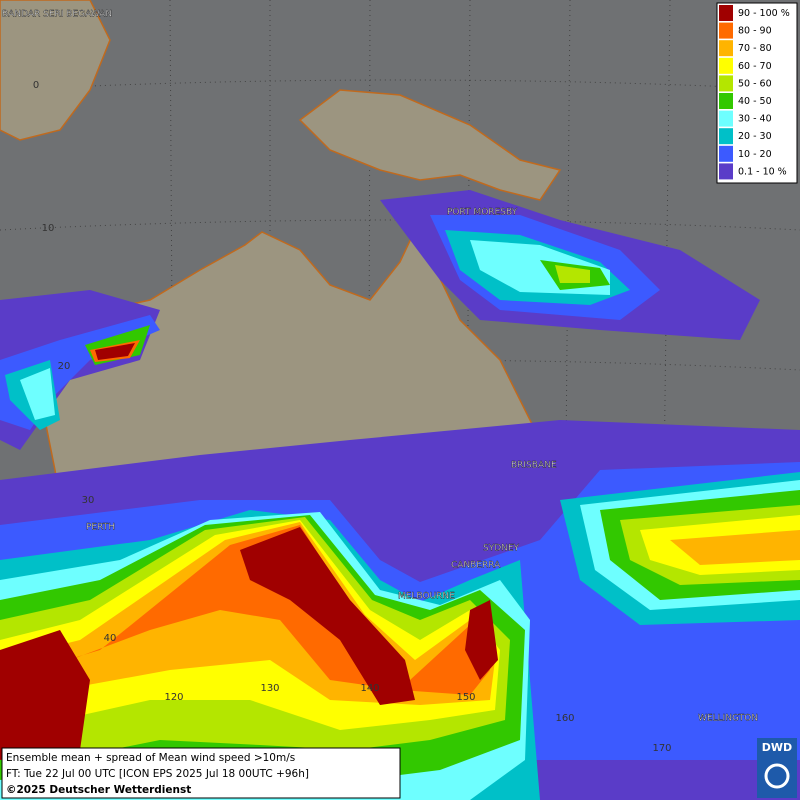 The image size is (800, 804). I want to click on city-label: BANDAR SERI BEGAWAN, so click(57, 15).